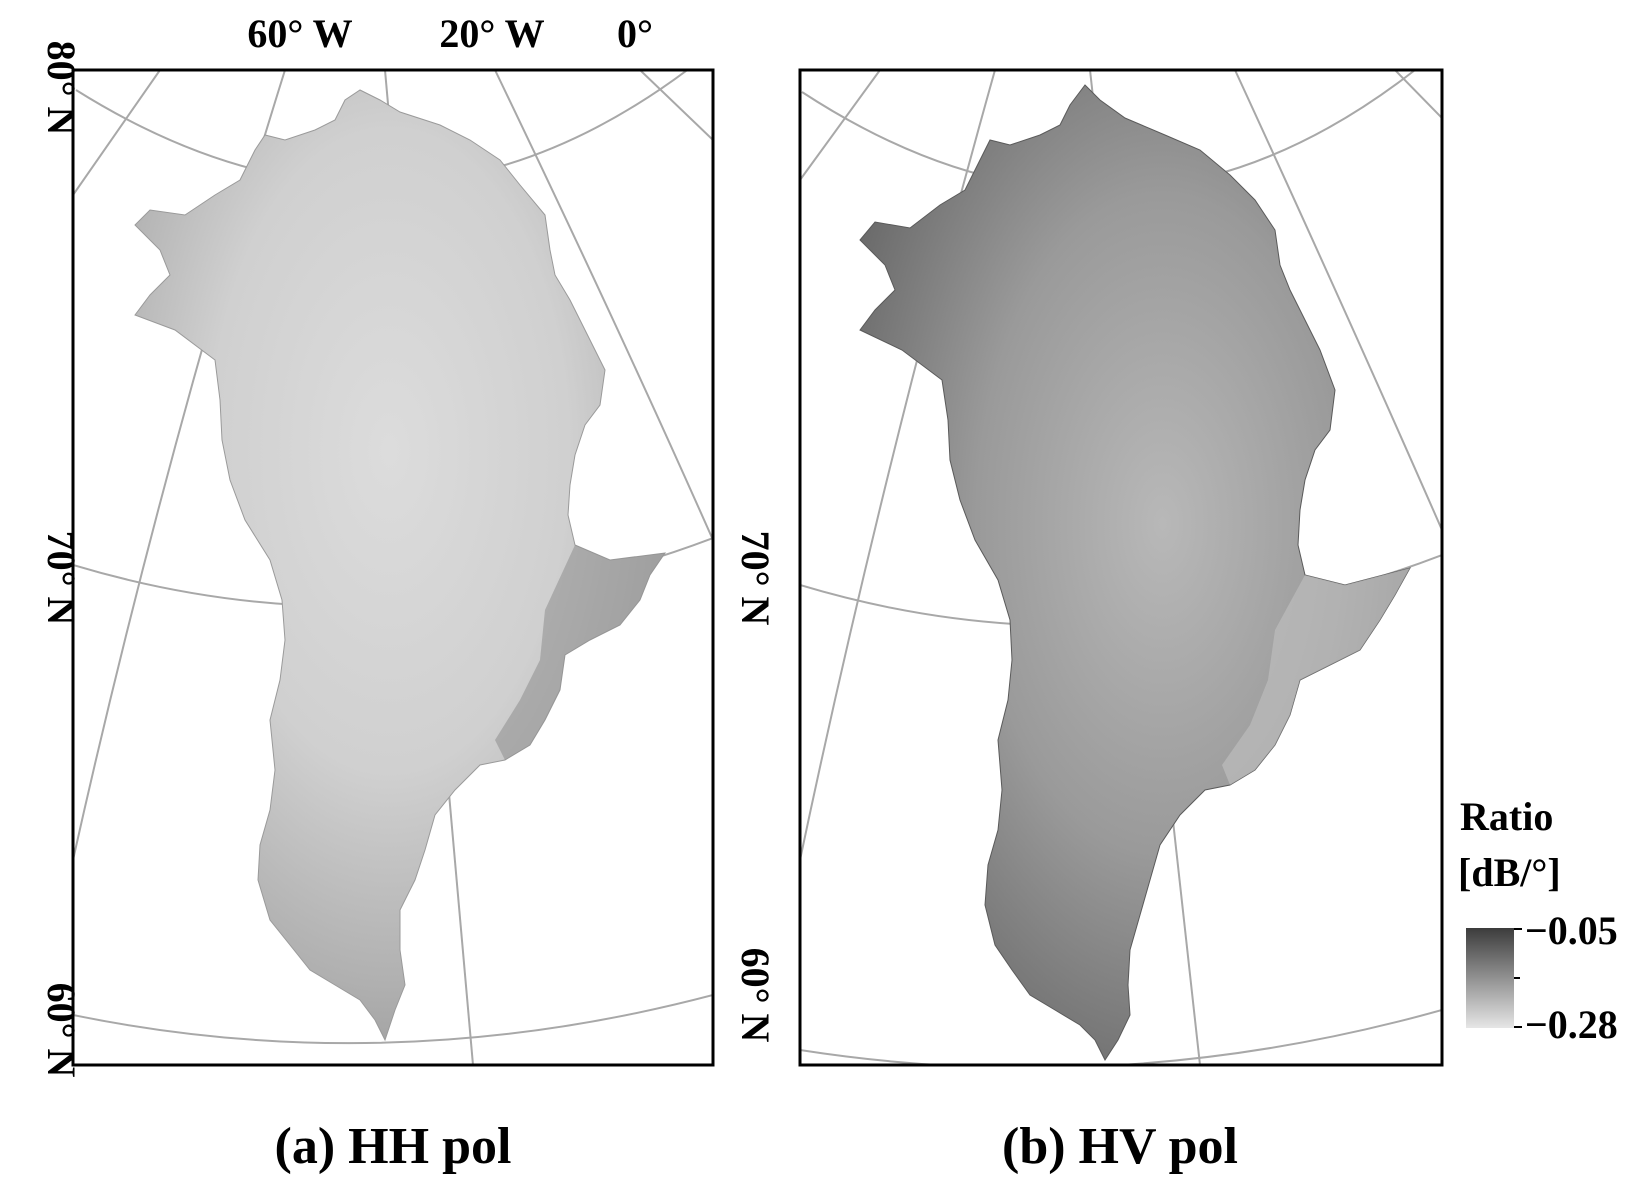 This screenshot has width=1650, height=1192. I want to click on meridian-a5, so click(676, 105).